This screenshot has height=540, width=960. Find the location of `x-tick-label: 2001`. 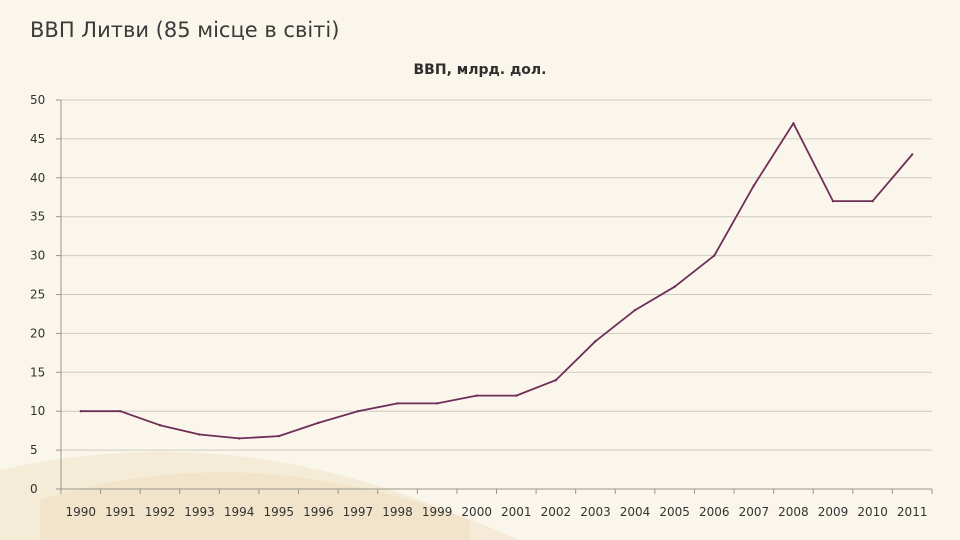

x-tick-label: 2001 is located at coordinates (516, 512).